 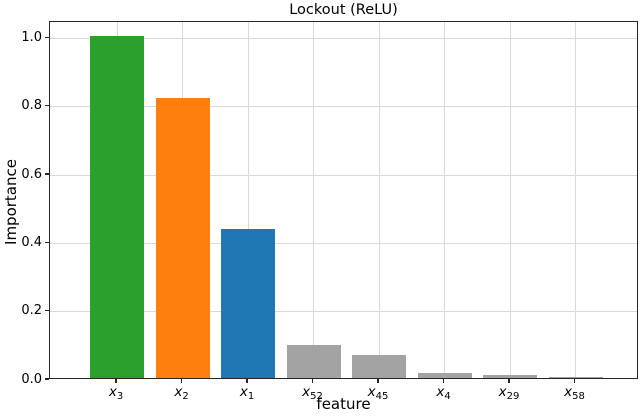 I want to click on x-tick-subscript: 3, so click(x=120, y=396).